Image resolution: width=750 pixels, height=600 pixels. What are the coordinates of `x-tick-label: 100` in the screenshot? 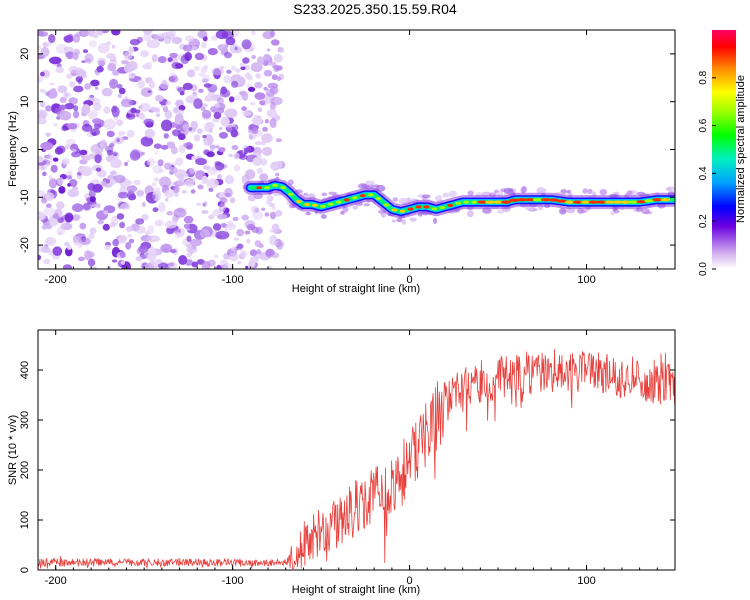 It's located at (586, 581).